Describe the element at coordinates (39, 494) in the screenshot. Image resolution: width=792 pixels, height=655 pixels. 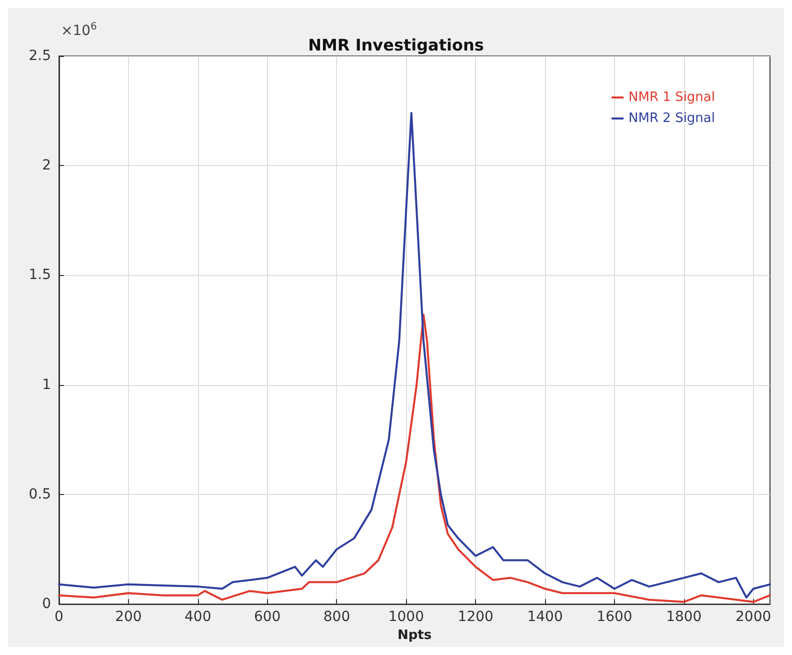
I see `y-tick-label: 0.5` at that location.